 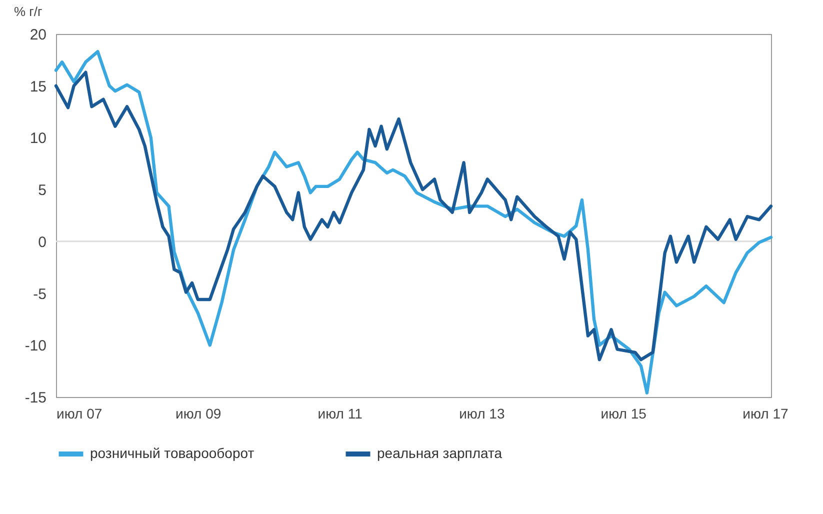 What do you see at coordinates (199, 414) in the screenshot?
I see `x-tick-label: июл 09` at bounding box center [199, 414].